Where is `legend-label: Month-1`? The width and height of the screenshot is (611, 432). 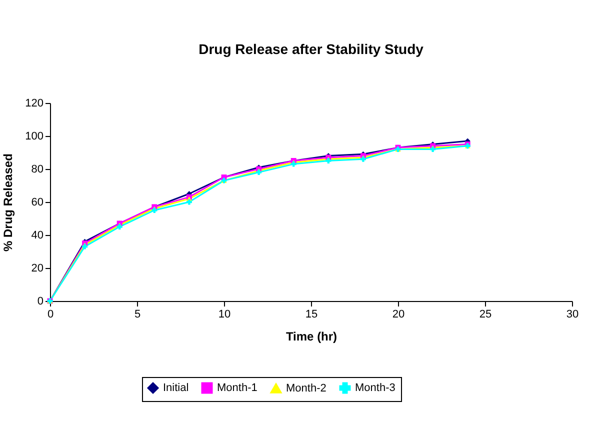 legend-label: Month-1 is located at coordinates (237, 388).